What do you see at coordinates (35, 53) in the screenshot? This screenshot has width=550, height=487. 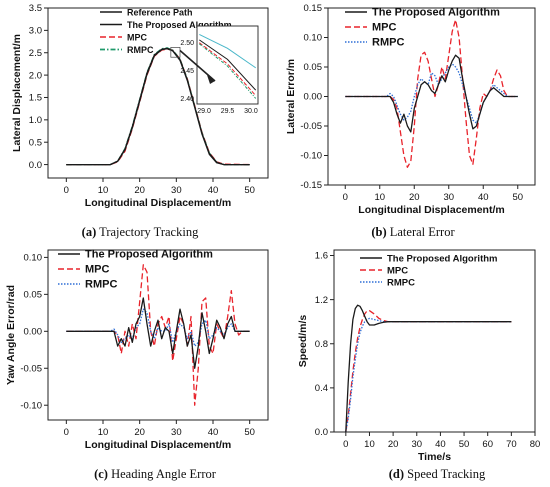 I see `y-tick-label: 2.5` at bounding box center [35, 53].